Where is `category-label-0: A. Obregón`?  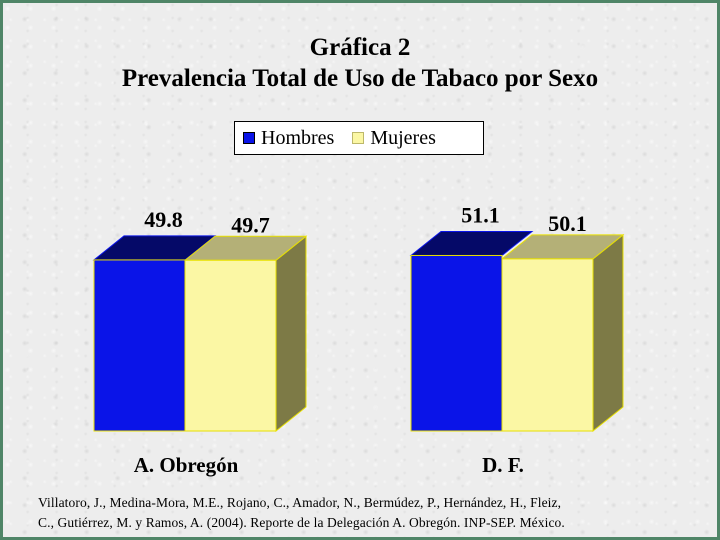 category-label-0: A. Obregón is located at coordinates (186, 465).